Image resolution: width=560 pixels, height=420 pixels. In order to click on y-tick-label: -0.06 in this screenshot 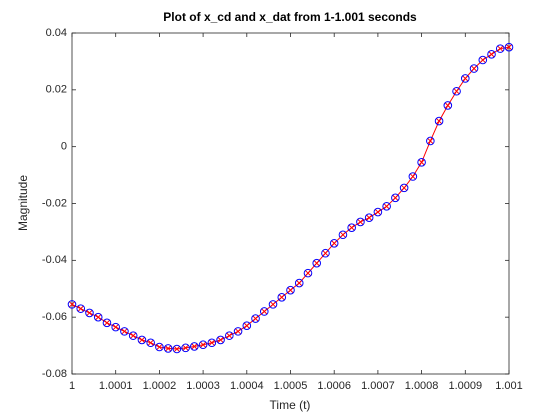, I will do `click(54, 317)`.